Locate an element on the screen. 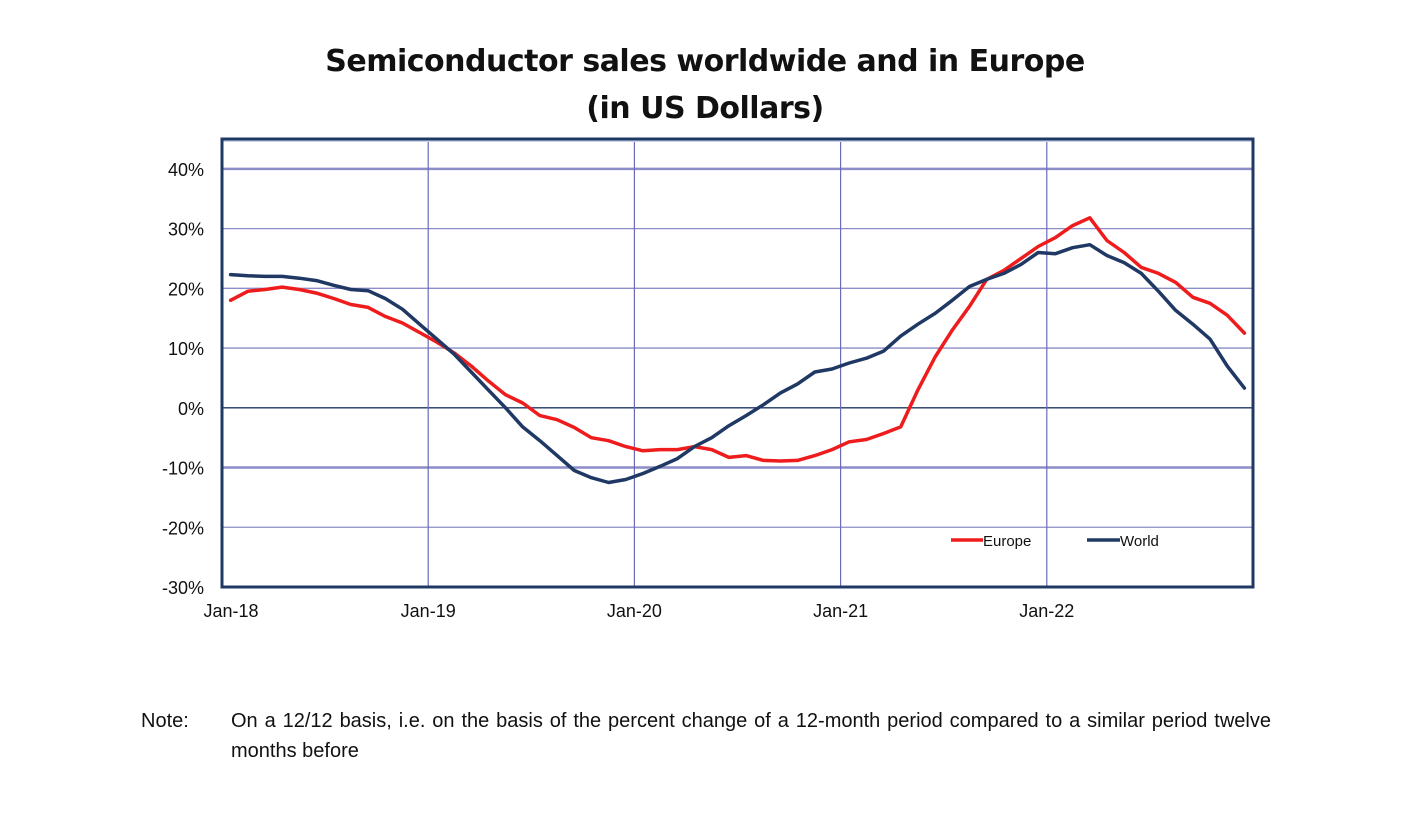 The image size is (1420, 814). y-tick-label: 30% is located at coordinates (186, 230).